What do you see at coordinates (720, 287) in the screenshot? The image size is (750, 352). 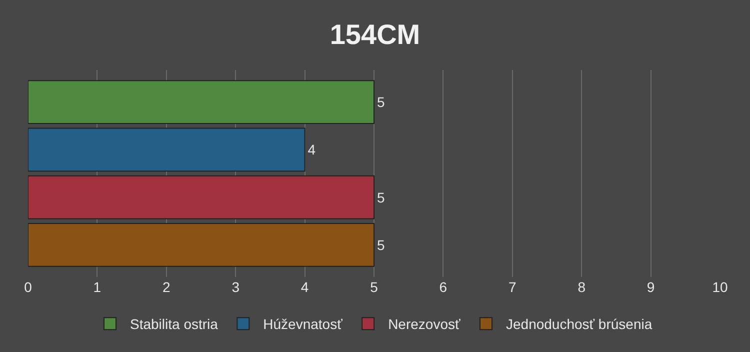 I see `x-tick-label: 10` at bounding box center [720, 287].